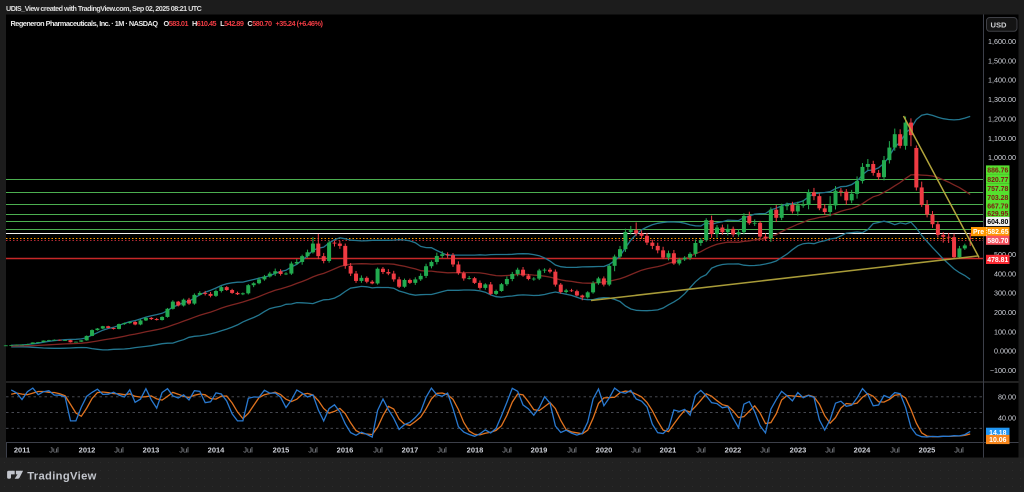  What do you see at coordinates (997, 180) in the screenshot?
I see `svg-text: 820.77` at bounding box center [997, 180].